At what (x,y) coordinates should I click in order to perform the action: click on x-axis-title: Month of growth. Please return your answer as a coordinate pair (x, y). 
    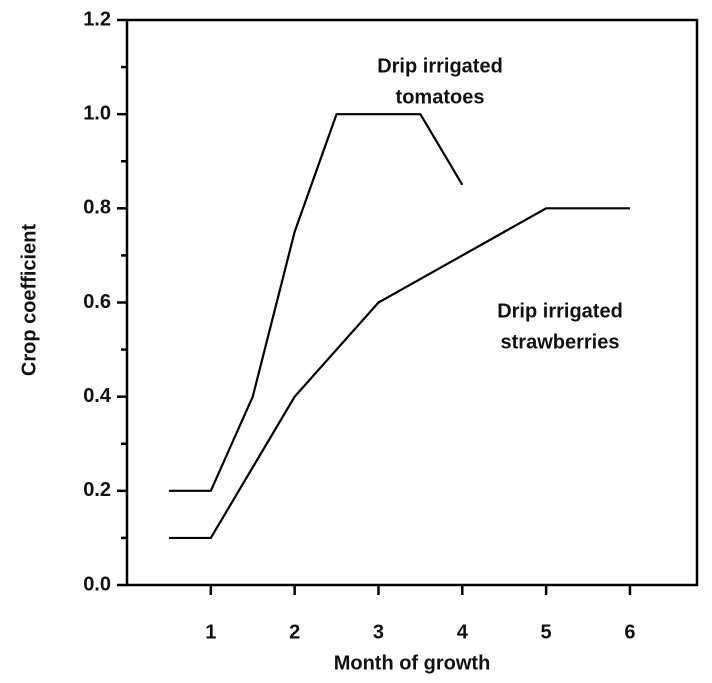
    Looking at the image, I should click on (412, 663).